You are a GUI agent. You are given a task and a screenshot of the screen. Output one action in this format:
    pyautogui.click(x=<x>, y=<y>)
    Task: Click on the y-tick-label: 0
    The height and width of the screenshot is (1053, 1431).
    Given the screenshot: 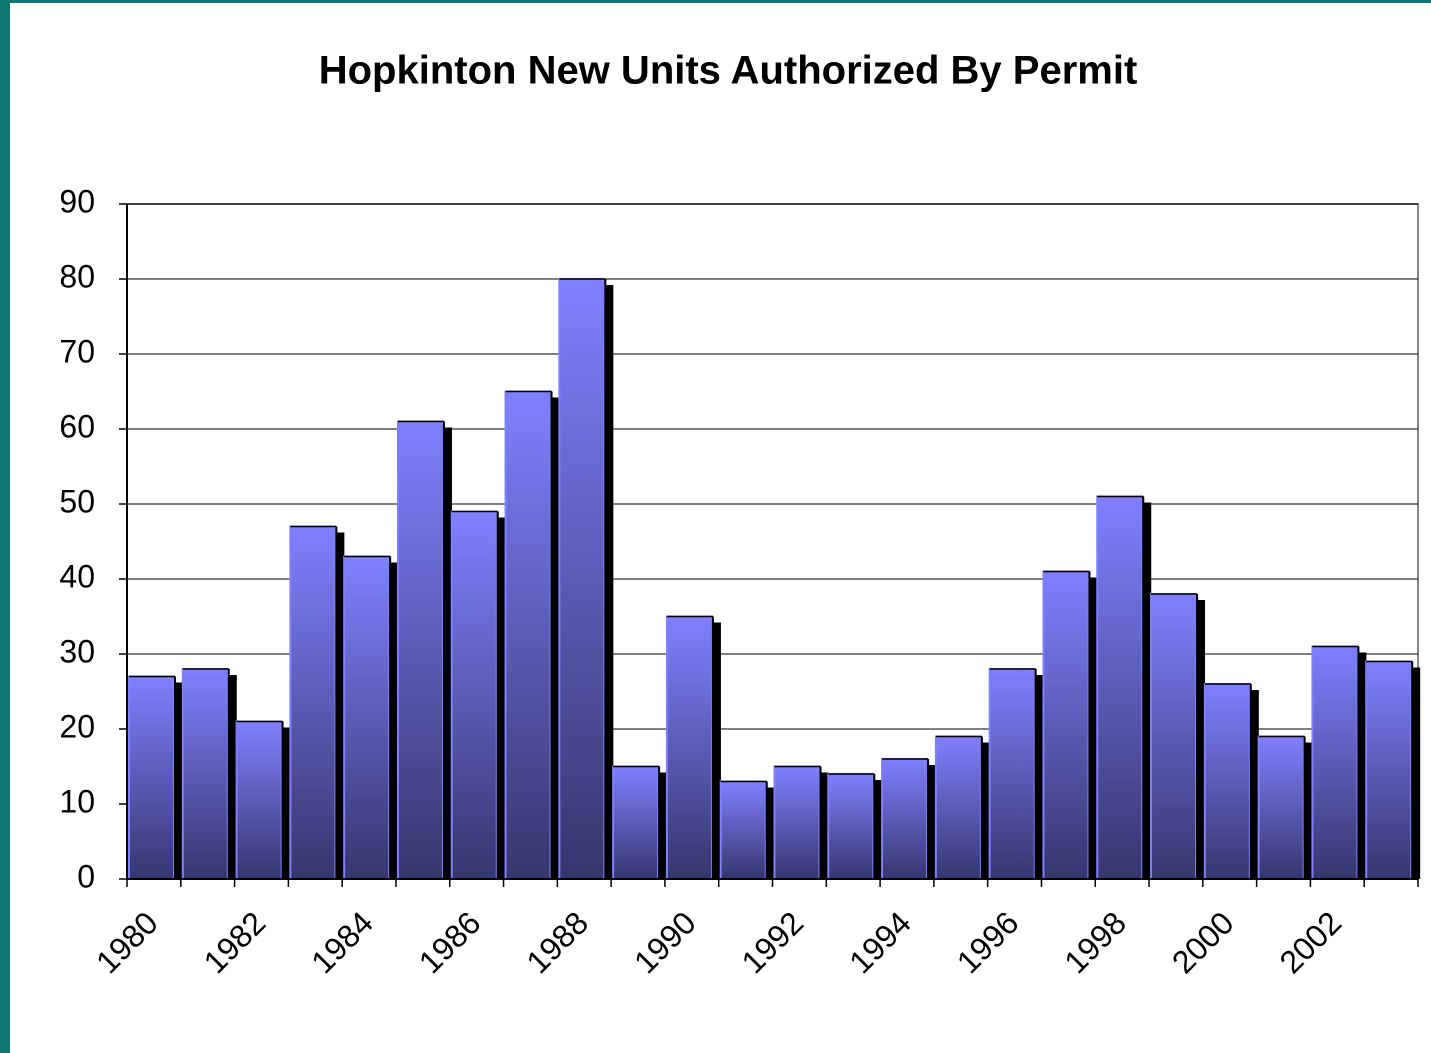 What is the action you would take?
    pyautogui.click(x=86, y=876)
    